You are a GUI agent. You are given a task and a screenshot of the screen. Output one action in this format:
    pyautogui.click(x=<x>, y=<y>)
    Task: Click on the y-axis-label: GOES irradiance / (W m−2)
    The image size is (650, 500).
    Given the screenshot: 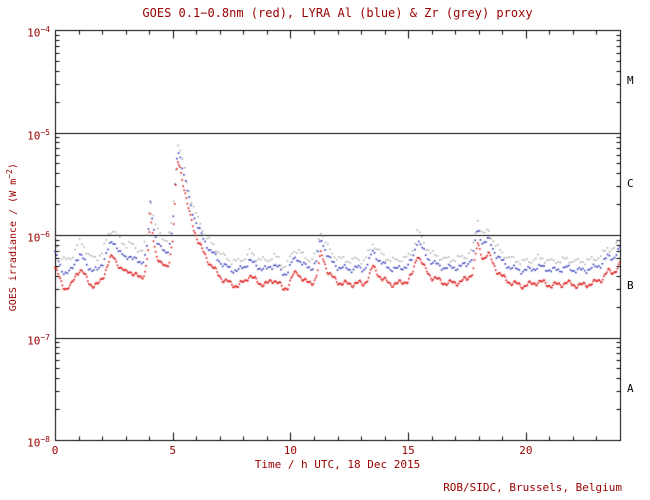 What is the action you would take?
    pyautogui.click(x=12, y=237)
    